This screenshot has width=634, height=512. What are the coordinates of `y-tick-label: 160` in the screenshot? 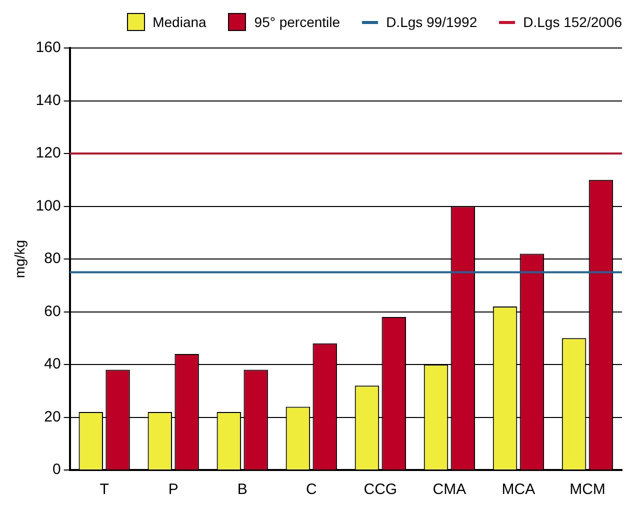 It's located at (48, 47).